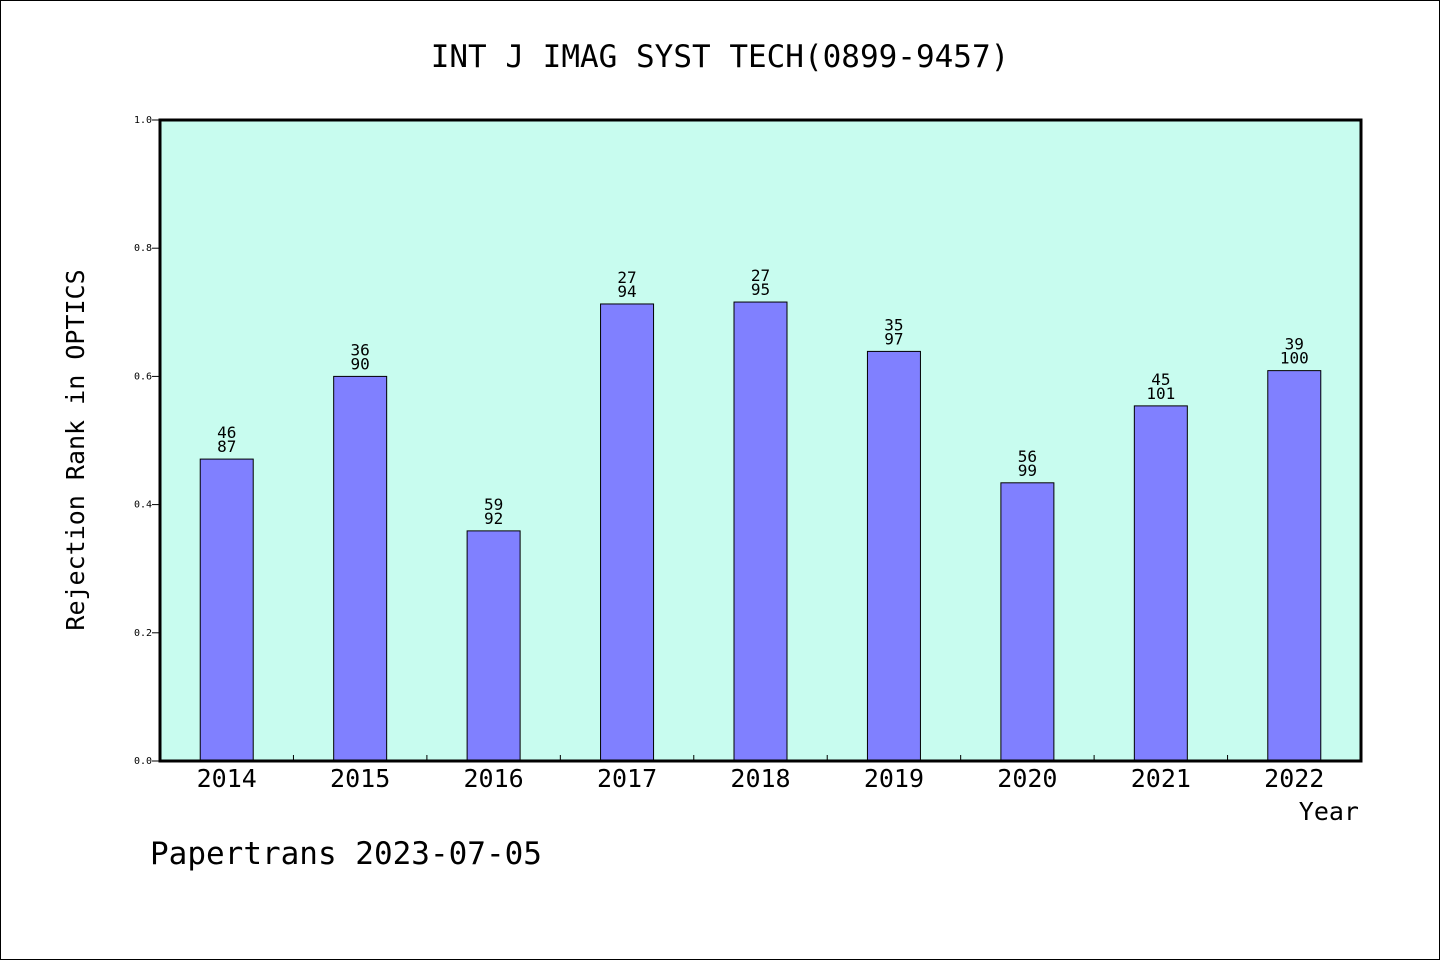 This screenshot has width=1440, height=960. Describe the element at coordinates (1294, 344) in the screenshot. I see `bar-label-top: 39` at that location.